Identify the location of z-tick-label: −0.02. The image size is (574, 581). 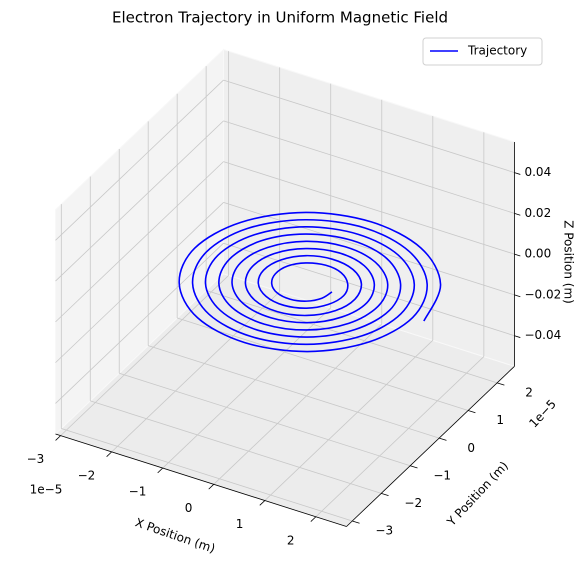
(542, 294).